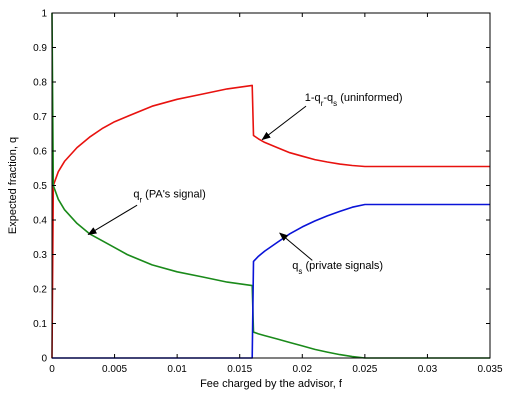 Image resolution: width=508 pixels, height=394 pixels. Describe the element at coordinates (303, 369) in the screenshot. I see `x-tick-label: 0.02` at that location.